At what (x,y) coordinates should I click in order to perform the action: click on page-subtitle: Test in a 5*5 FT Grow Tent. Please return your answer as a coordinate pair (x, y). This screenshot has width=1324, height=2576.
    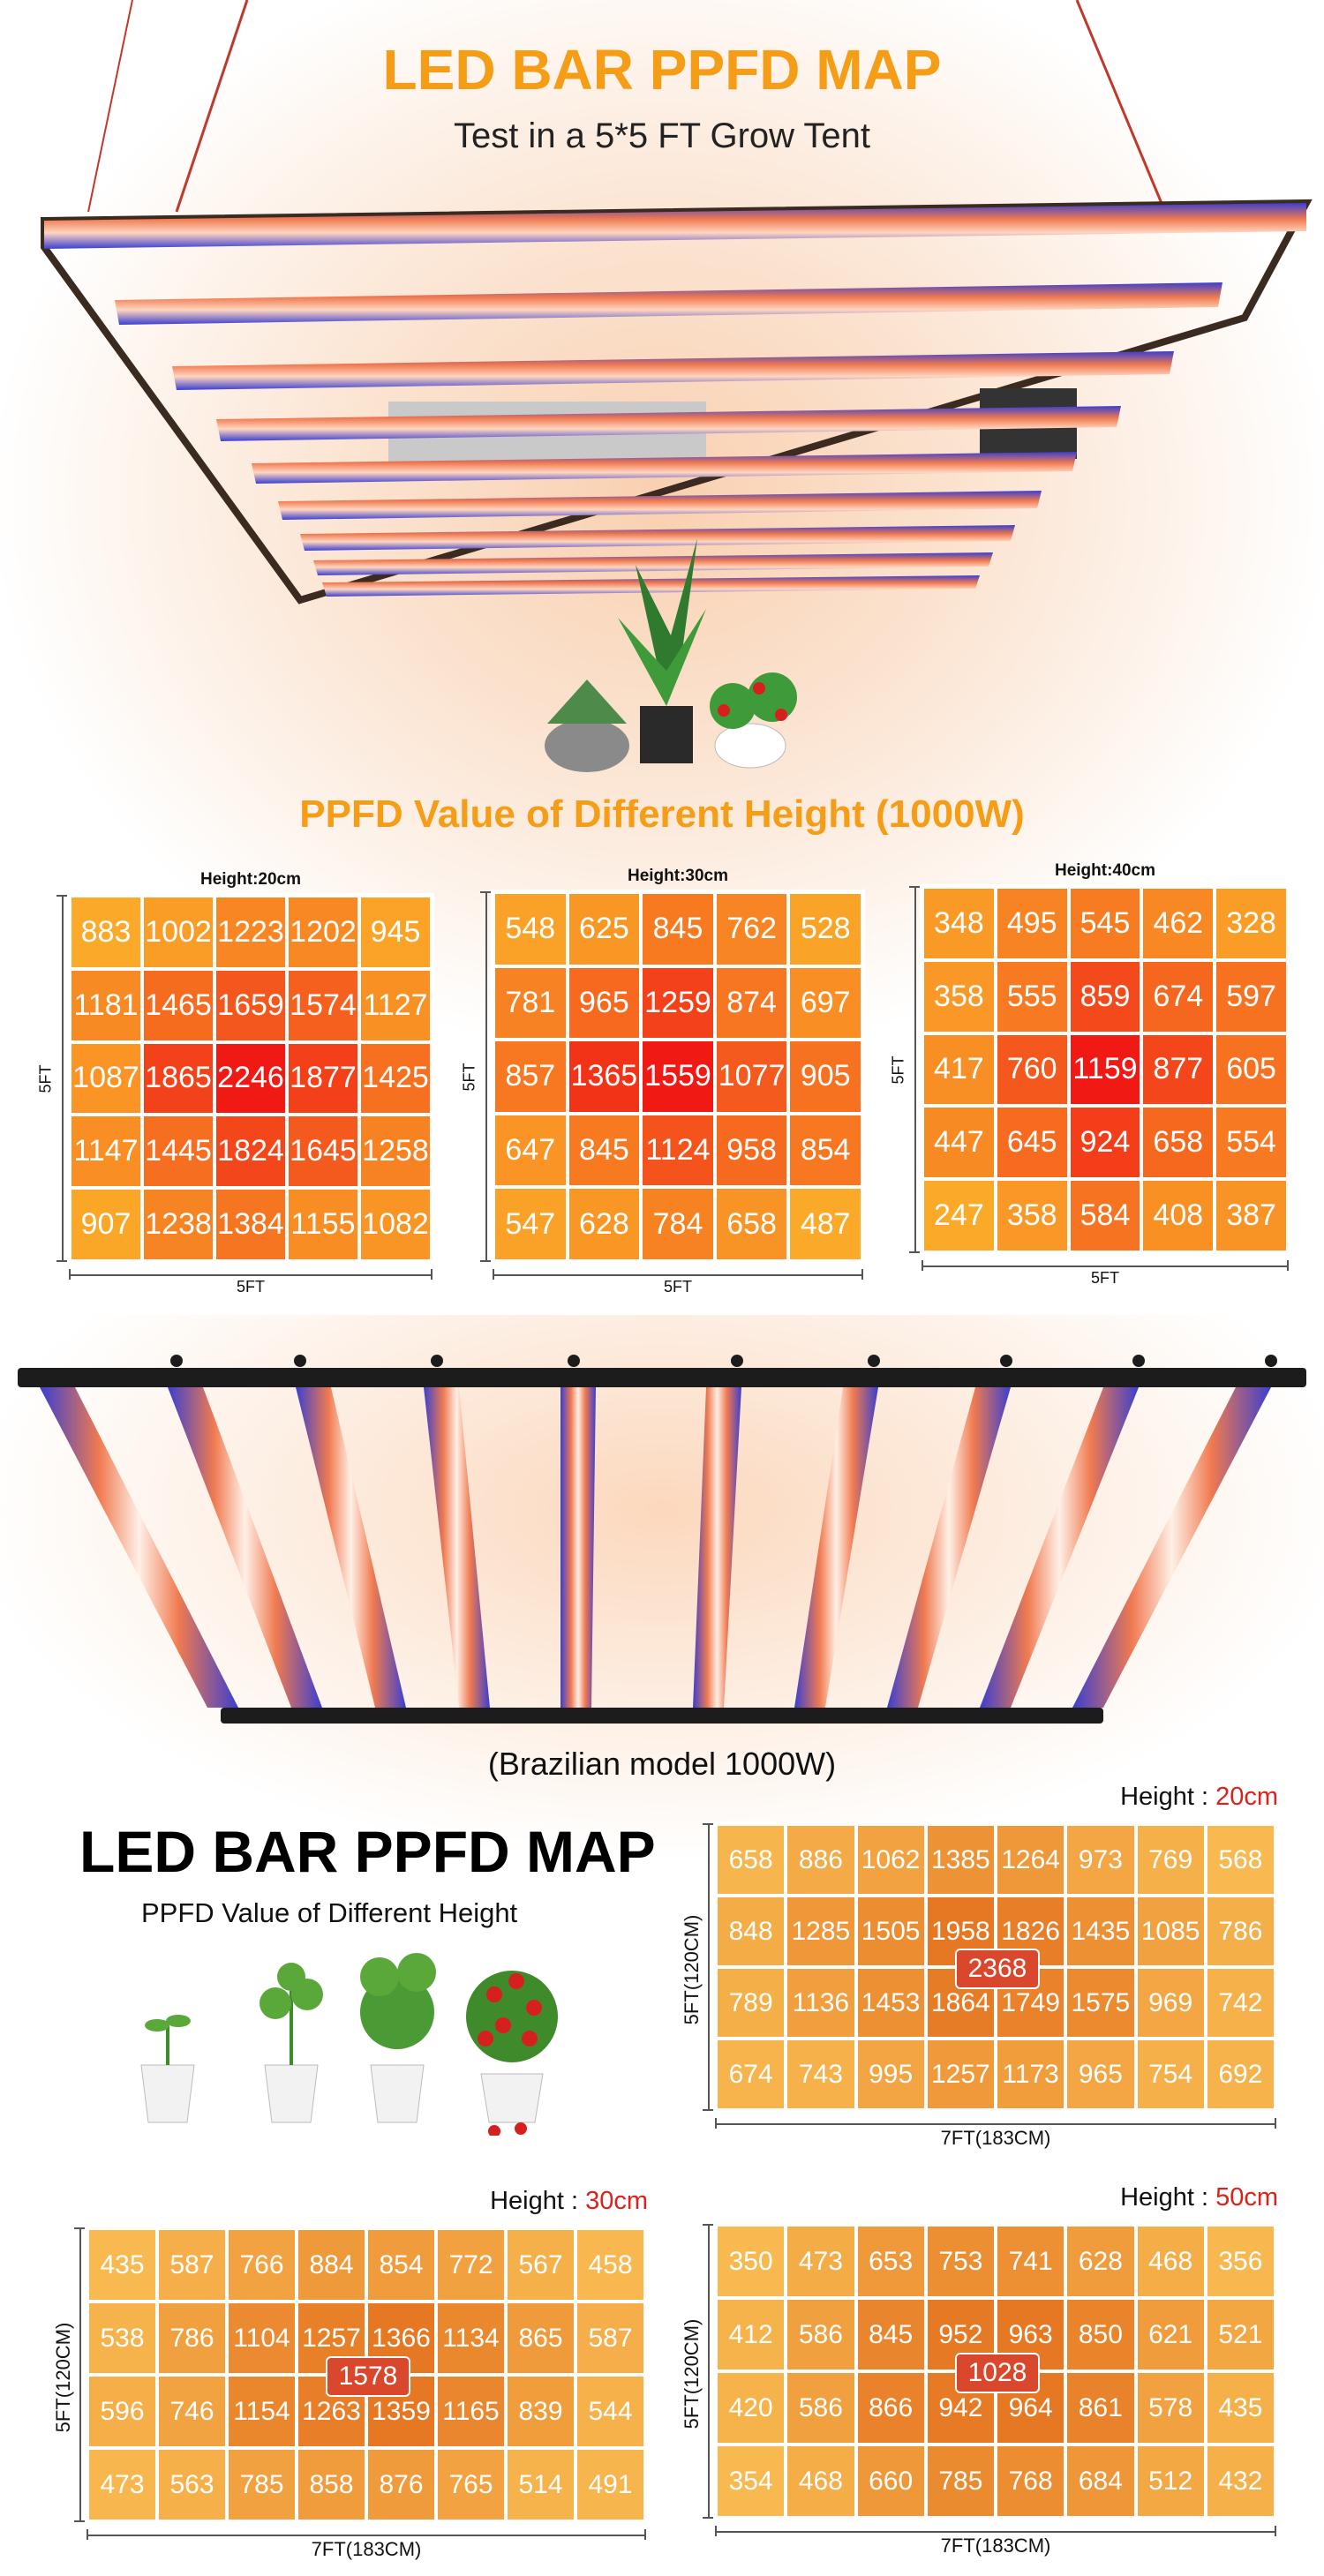
    Looking at the image, I should click on (662, 135).